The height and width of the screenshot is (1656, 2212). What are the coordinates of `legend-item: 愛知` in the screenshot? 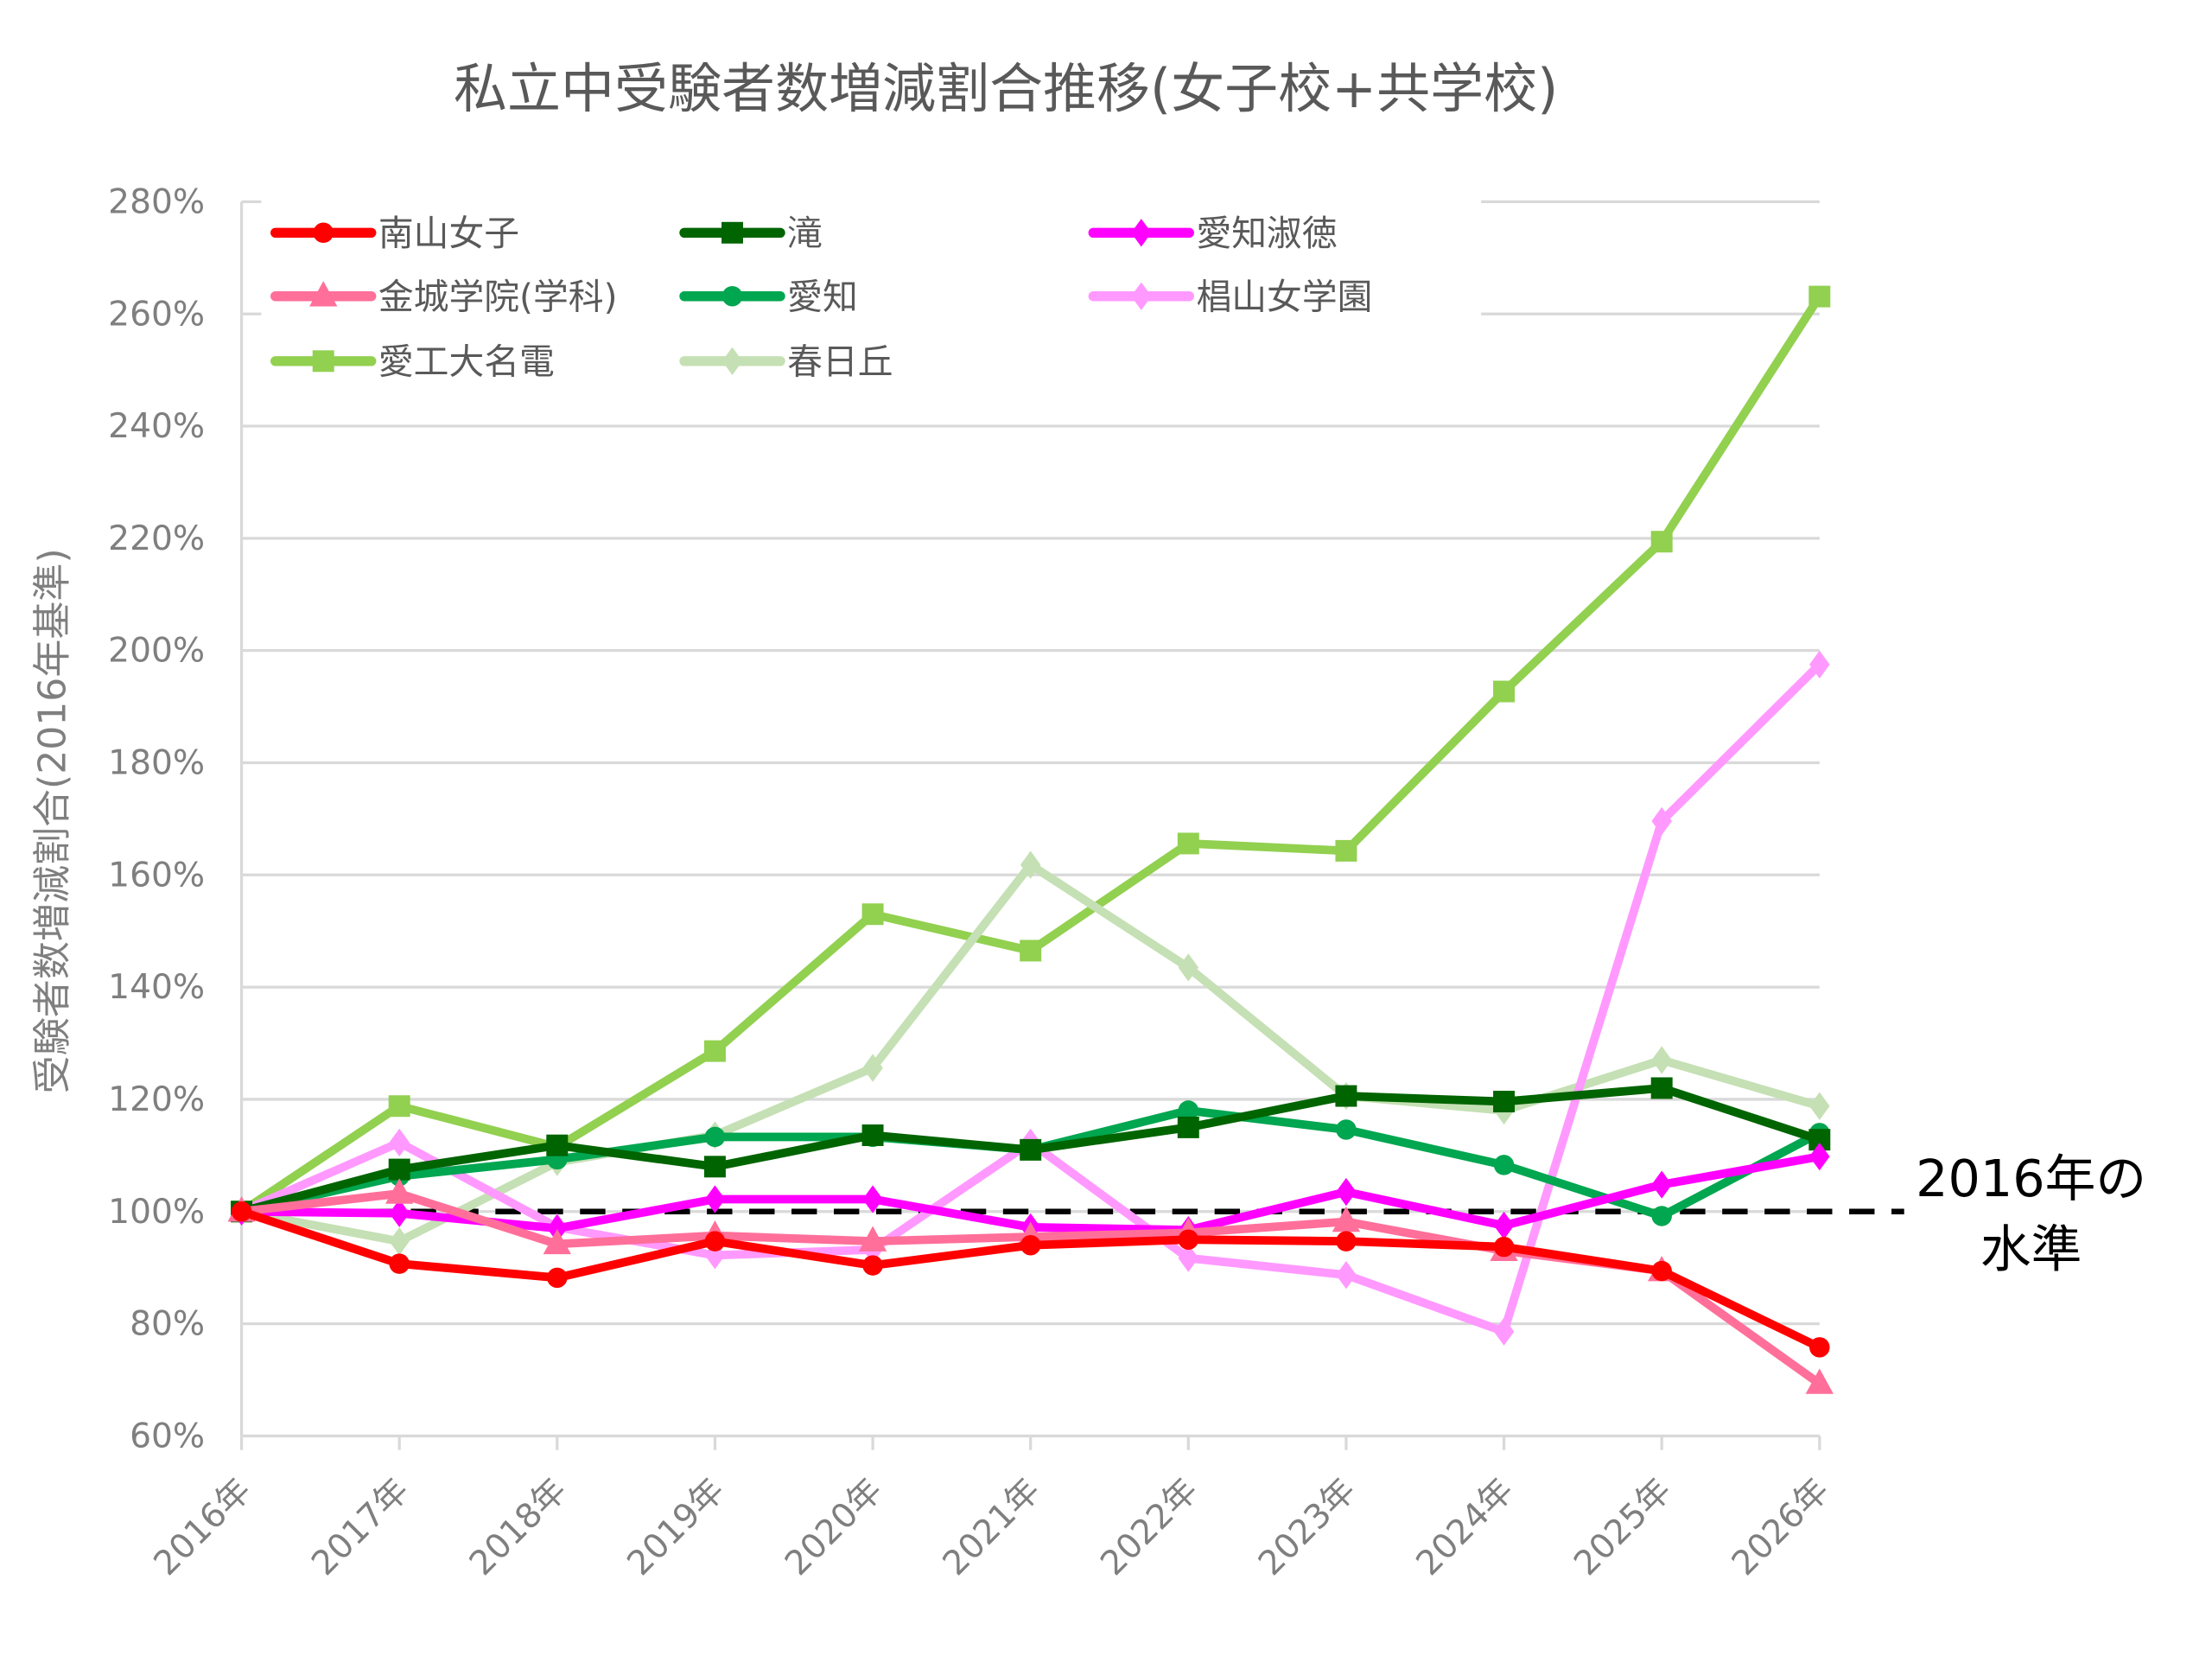 It's located at (768, 296).